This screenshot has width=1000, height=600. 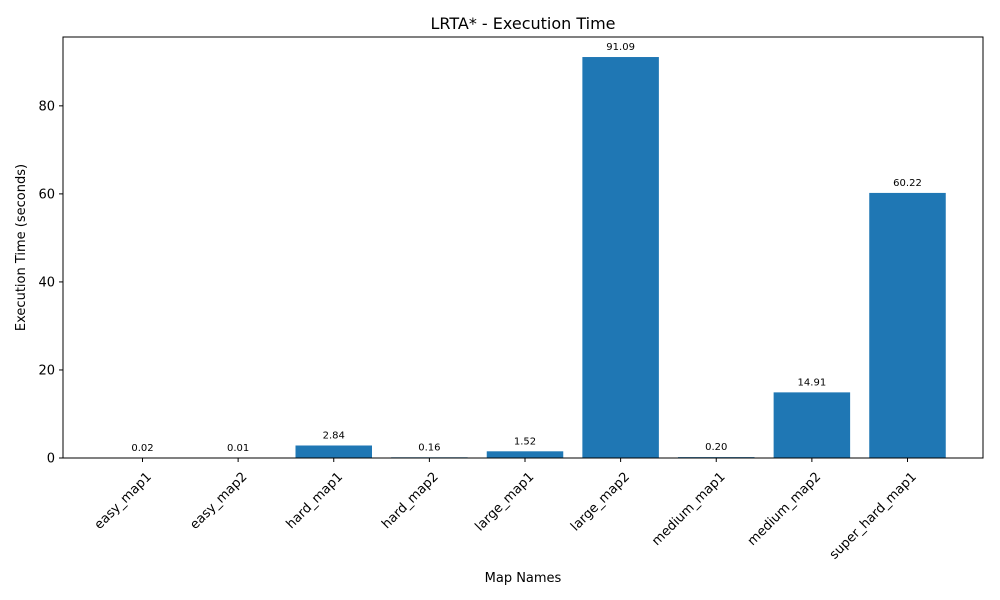 What do you see at coordinates (600, 502) in the screenshot?
I see `x-tick-label-large_map2: large_map2` at bounding box center [600, 502].